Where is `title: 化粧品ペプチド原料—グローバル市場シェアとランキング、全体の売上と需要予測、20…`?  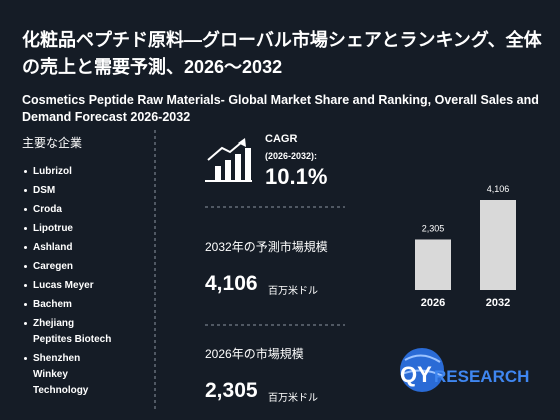
title: 化粧品ペプチド原料—グローバル市場シェアとランキング、全体の売上と需要予測、20… is located at coordinates (282, 53).